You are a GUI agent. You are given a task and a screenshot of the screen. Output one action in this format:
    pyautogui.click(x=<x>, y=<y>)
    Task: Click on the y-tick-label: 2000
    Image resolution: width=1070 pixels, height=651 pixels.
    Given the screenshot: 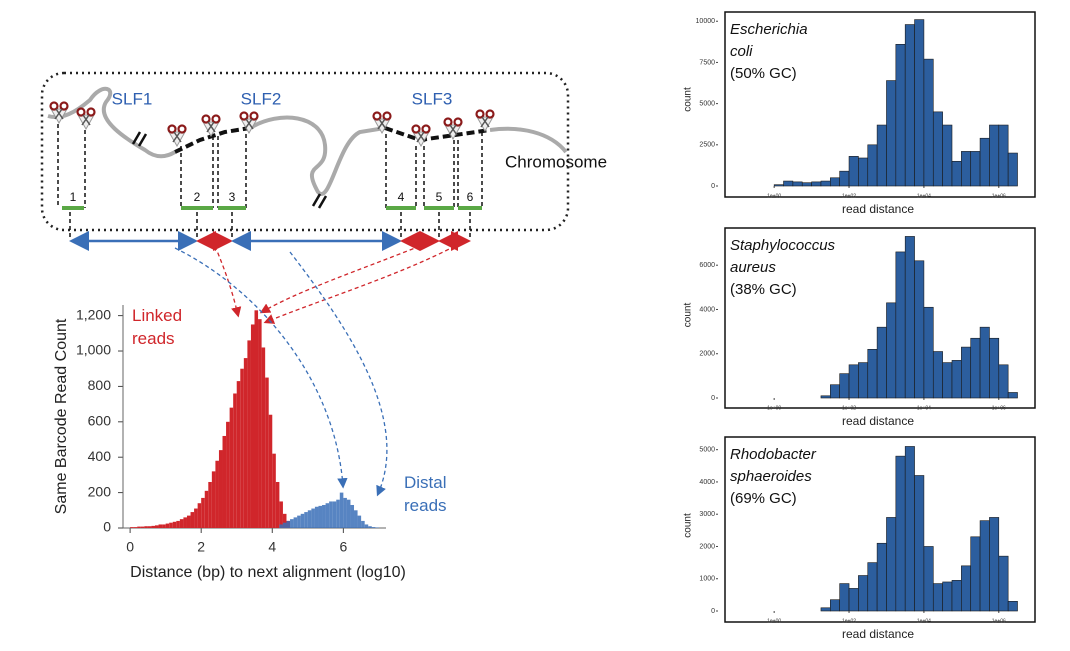 What is the action you would take?
    pyautogui.click(x=707, y=546)
    